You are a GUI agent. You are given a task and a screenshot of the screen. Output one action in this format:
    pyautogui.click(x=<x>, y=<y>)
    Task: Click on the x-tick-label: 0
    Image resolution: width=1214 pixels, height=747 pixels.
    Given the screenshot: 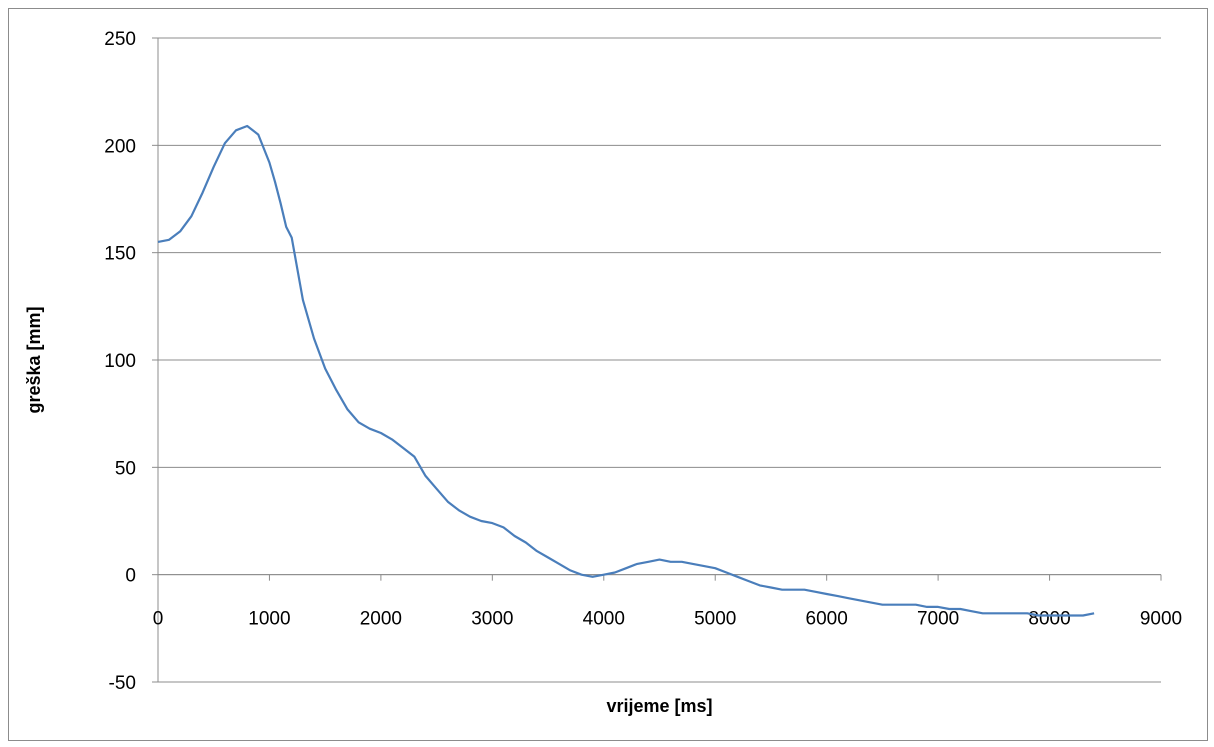 What is the action you would take?
    pyautogui.click(x=158, y=619)
    